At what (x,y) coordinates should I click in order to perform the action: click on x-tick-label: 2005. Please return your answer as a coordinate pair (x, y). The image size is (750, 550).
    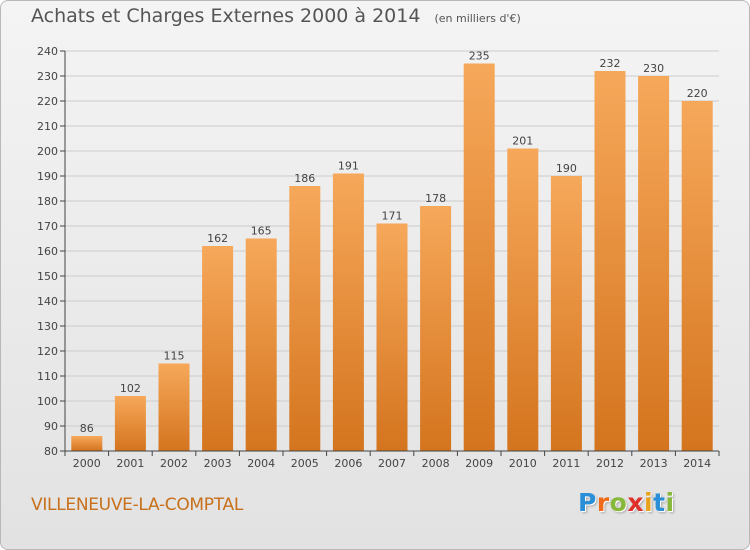
    Looking at the image, I should click on (305, 463).